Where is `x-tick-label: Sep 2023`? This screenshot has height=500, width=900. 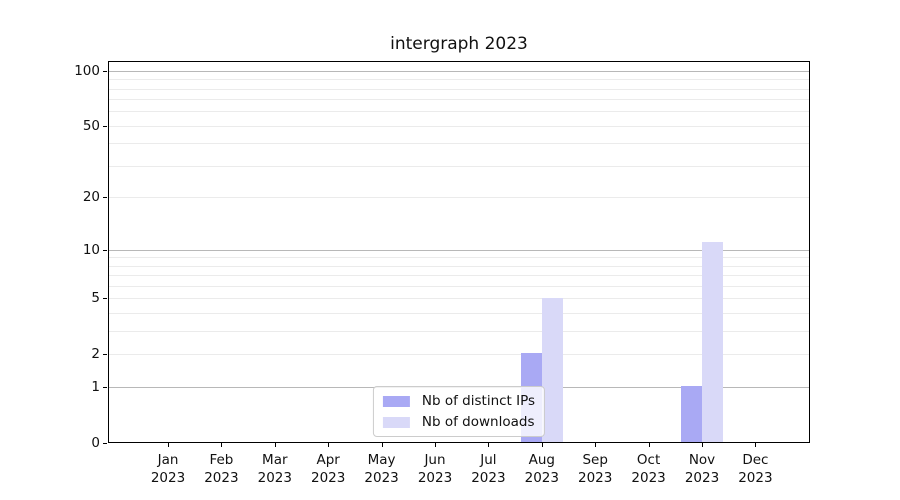 x-tick-label: Sep 2023 is located at coordinates (595, 469).